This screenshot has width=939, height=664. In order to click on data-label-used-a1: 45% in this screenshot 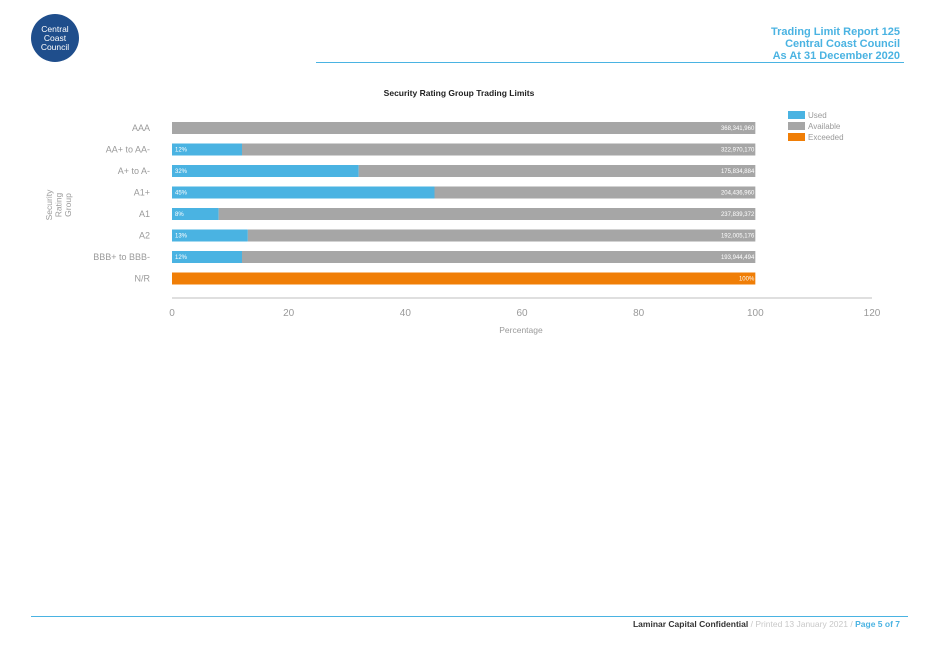, I will do `click(181, 194)`.